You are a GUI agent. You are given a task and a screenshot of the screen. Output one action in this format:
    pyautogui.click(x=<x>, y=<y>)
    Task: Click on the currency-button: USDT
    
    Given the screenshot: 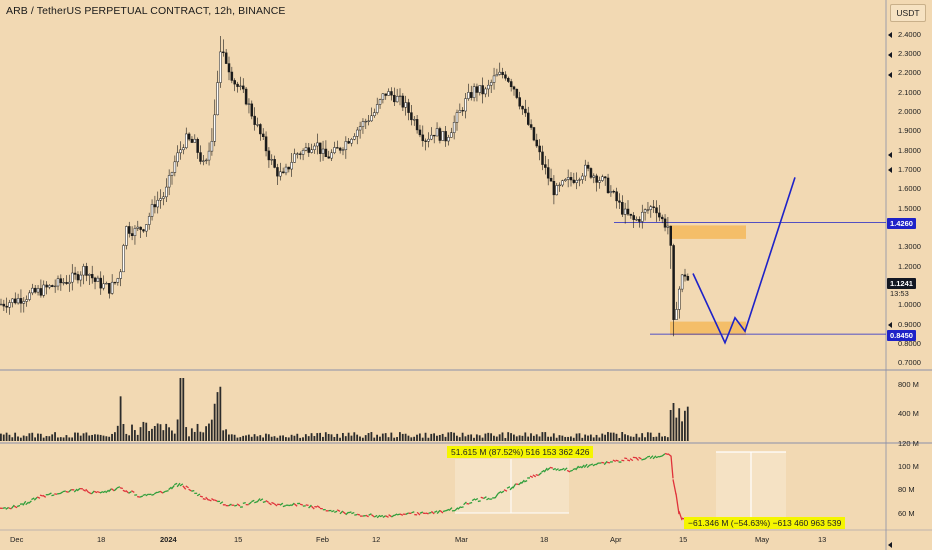 What is the action you would take?
    pyautogui.click(x=908, y=13)
    